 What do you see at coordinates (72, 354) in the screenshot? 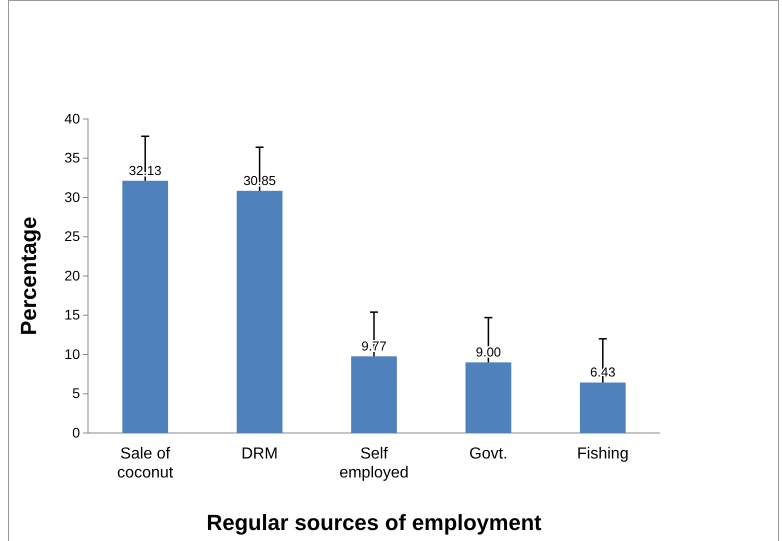
I see `y-tick-label: 10` at bounding box center [72, 354].